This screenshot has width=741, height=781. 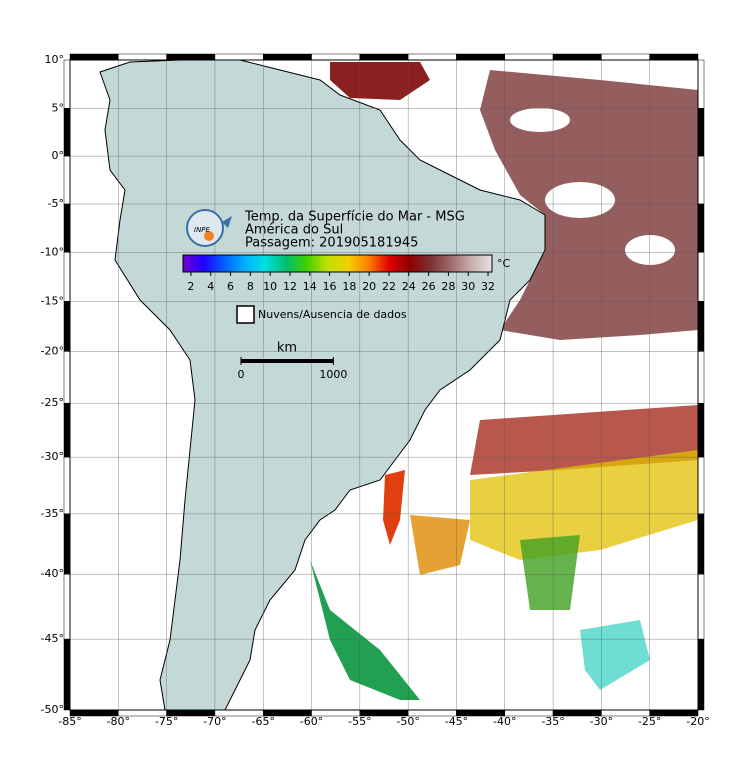 I want to click on lat-tick-label: -30°, so click(x=52, y=456).